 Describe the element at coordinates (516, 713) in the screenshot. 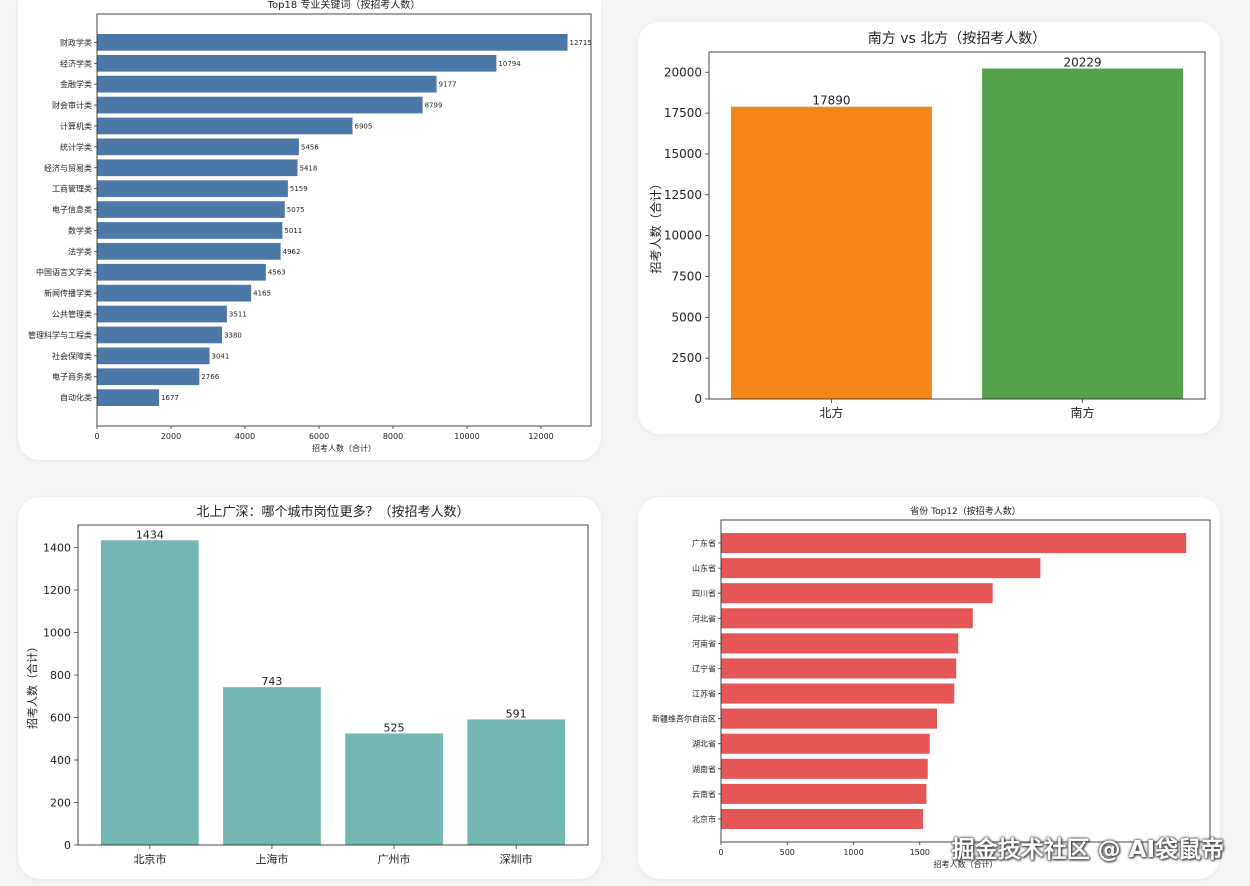

I see `value-label: 591` at that location.